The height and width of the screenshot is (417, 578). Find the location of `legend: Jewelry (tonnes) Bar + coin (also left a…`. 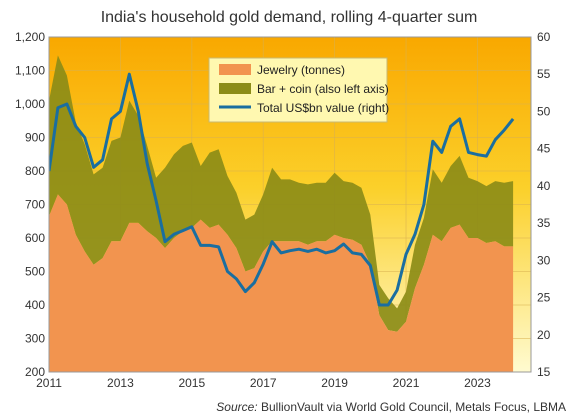

legend: Jewelry (tonnes) Bar + coin (also left a… is located at coordinates (298, 90).